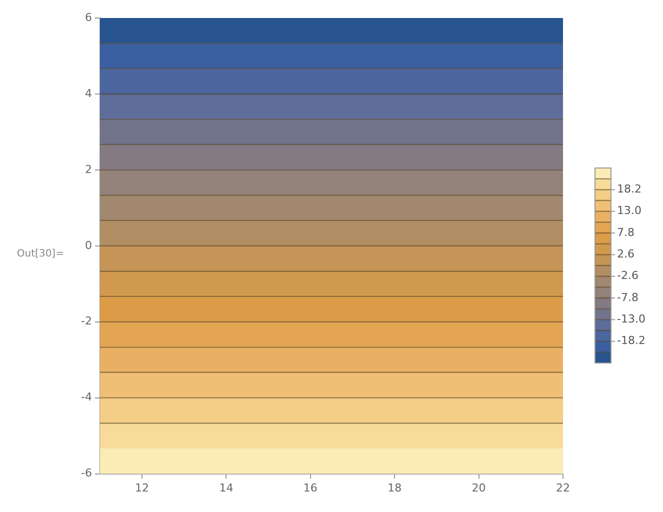 This screenshot has width=663, height=512. Describe the element at coordinates (88, 93) in the screenshot. I see `y-tick-label: 4` at that location.